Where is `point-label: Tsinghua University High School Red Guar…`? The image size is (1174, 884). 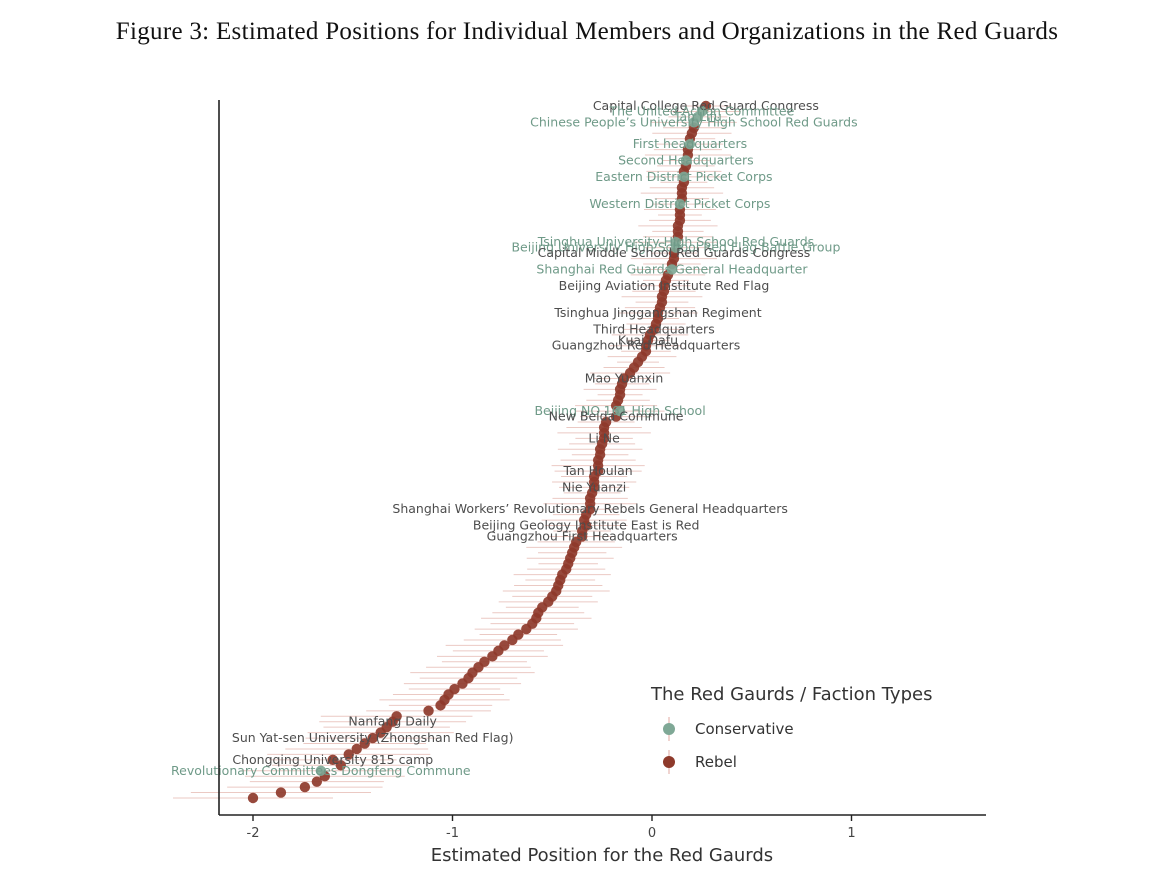
point-label: Tsinghua University High School Red Guar… is located at coordinates (675, 241).